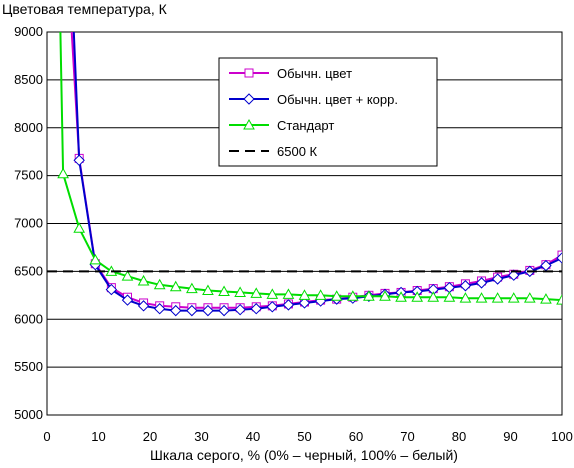 This screenshot has height=468, width=574. What do you see at coordinates (28, 366) in the screenshot?
I see `y-tick-label: 5500` at bounding box center [28, 366].